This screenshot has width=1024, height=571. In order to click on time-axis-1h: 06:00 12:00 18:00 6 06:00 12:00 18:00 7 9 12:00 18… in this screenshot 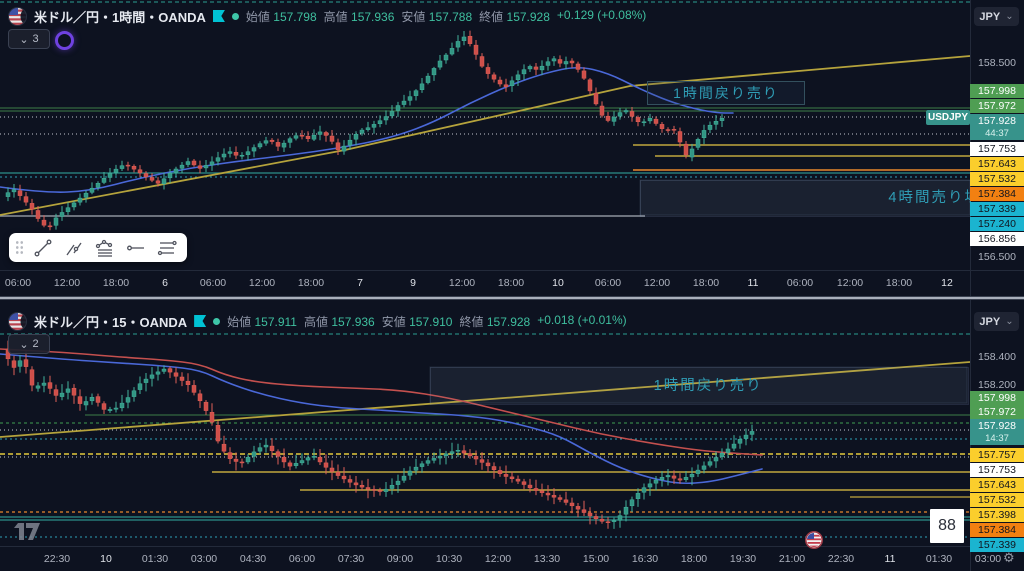, I will do `click(512, 283)`.